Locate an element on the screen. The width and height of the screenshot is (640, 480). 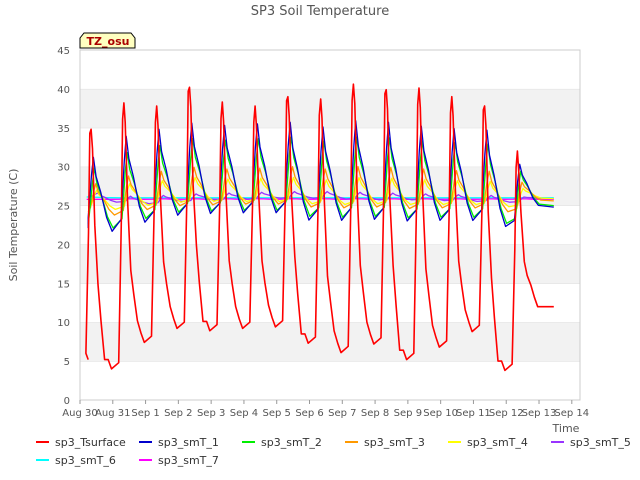
x-tick-label: Aug 31 is located at coordinates (112, 413).